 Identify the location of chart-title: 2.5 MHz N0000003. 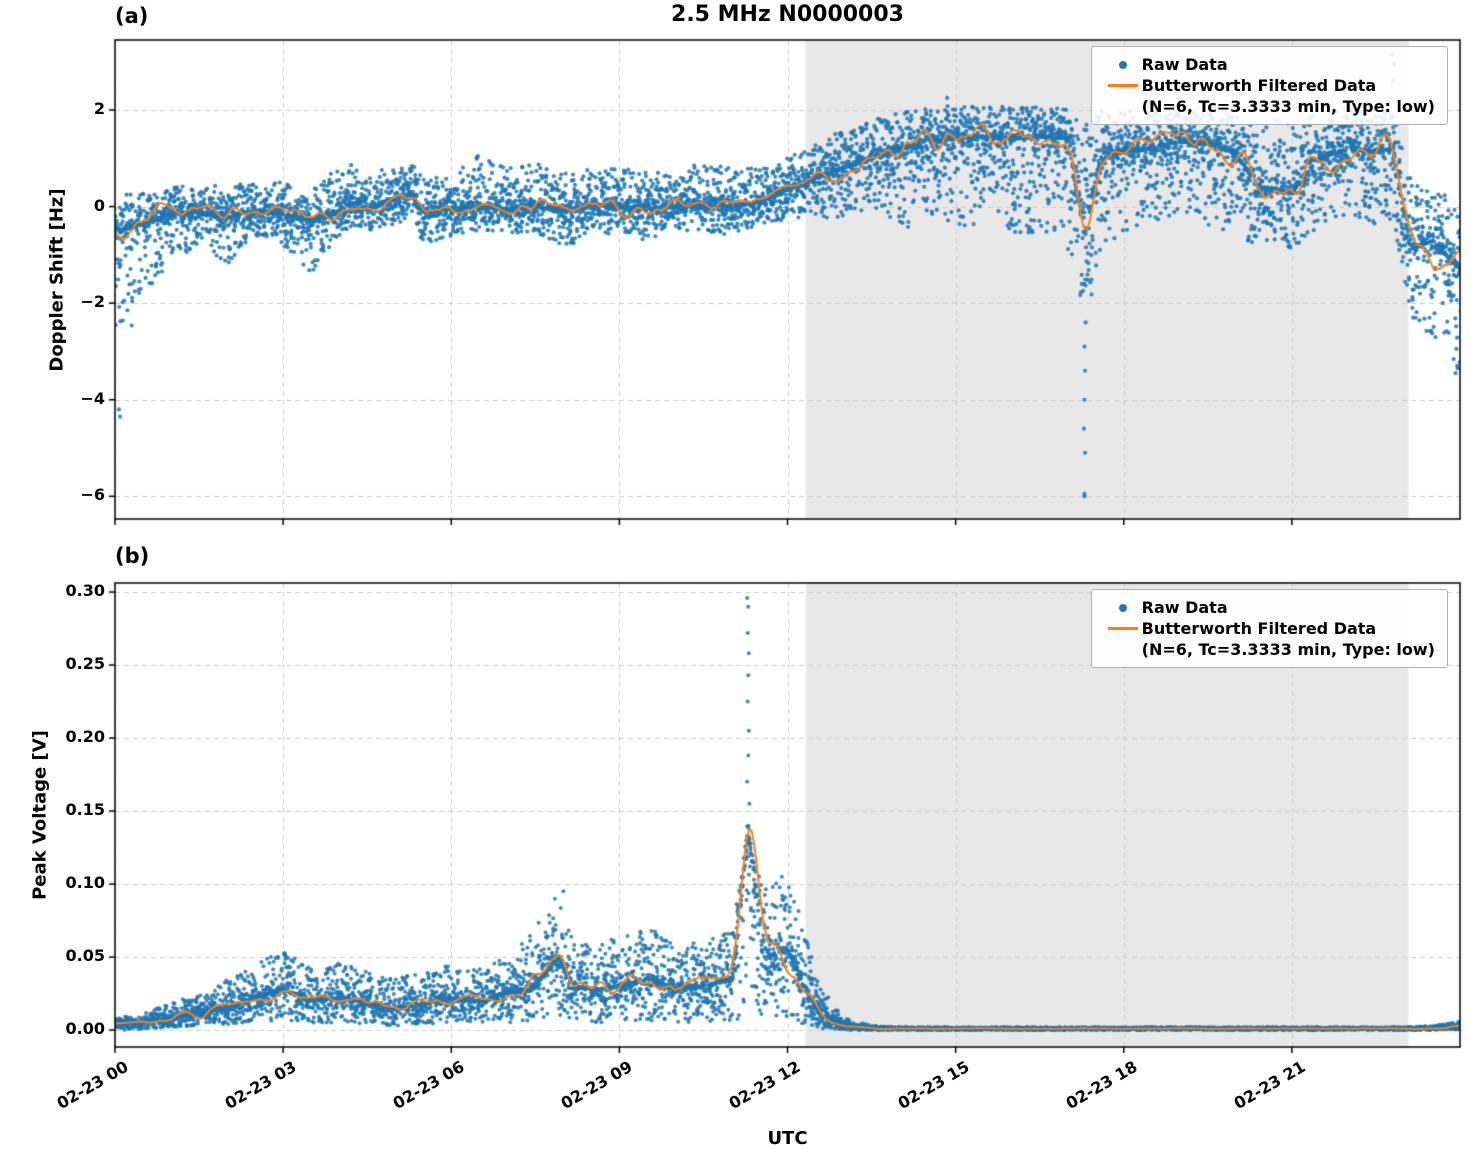
(787, 14).